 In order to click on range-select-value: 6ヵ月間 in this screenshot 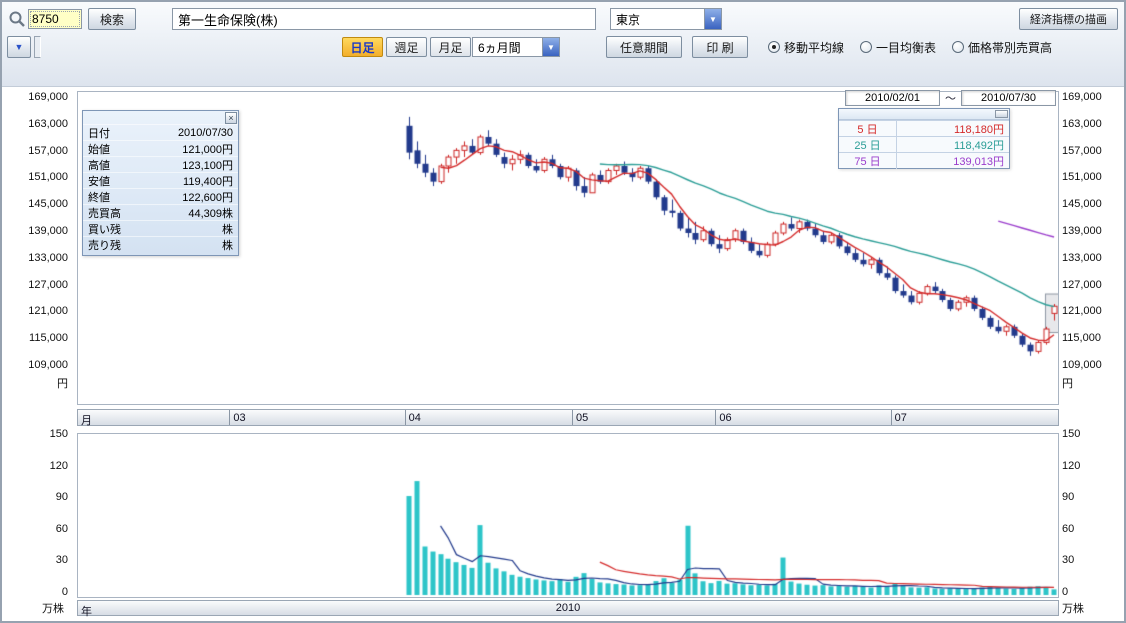, I will do `click(499, 47)`.